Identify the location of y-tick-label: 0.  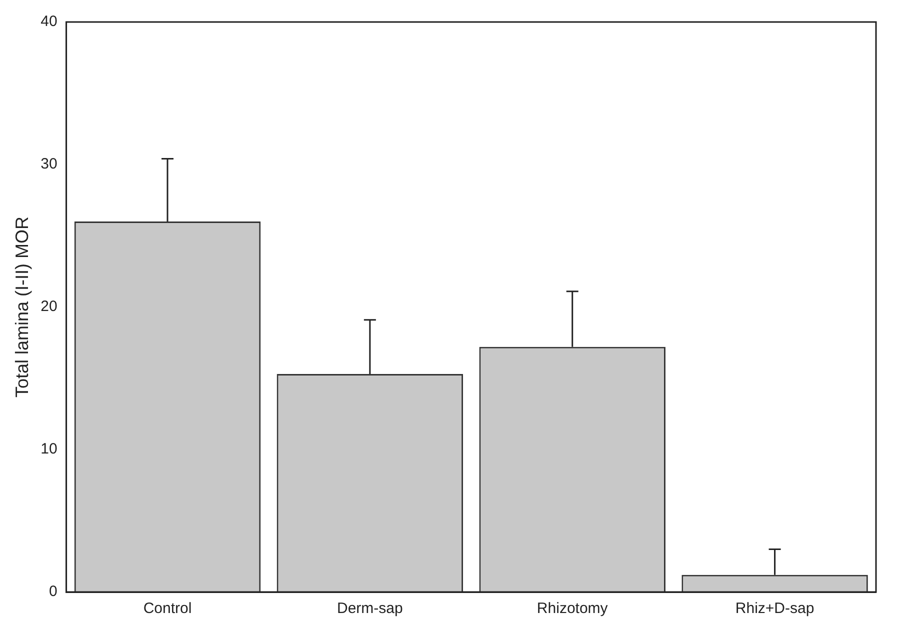
(53, 591).